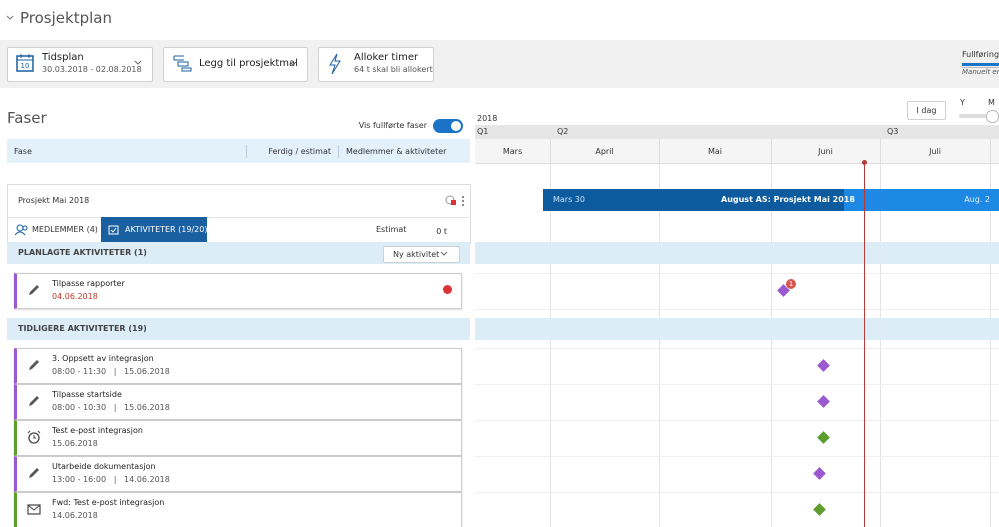 This screenshot has width=999, height=527. What do you see at coordinates (63, 57) in the screenshot?
I see `schedule-label: Tidsplan` at bounding box center [63, 57].